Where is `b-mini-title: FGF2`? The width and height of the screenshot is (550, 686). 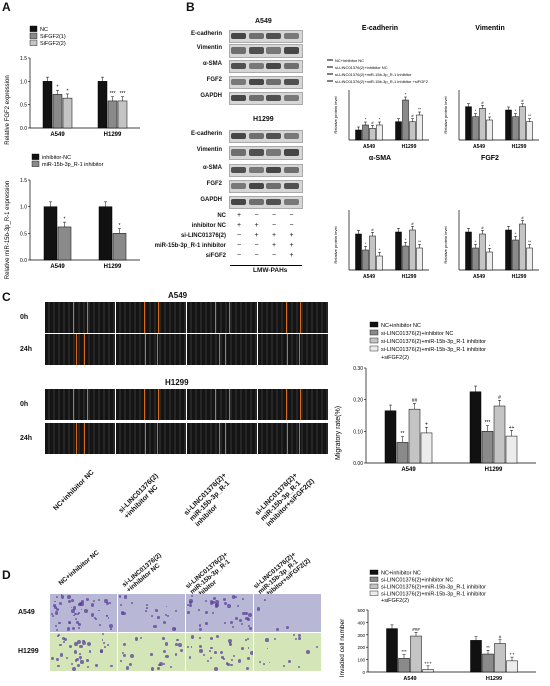 b-mini-title: FGF2 is located at coordinates (490, 158).